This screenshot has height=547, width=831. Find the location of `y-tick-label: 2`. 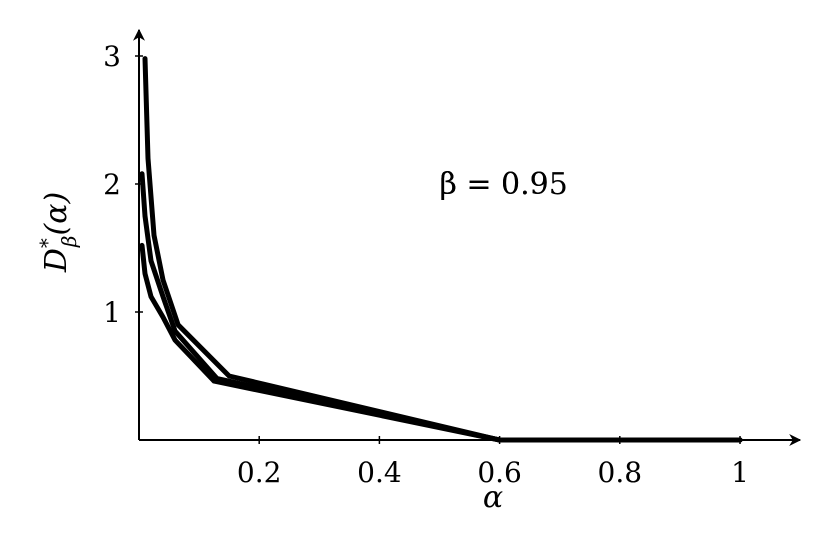

y-tick-label: 2 is located at coordinates (112, 184).